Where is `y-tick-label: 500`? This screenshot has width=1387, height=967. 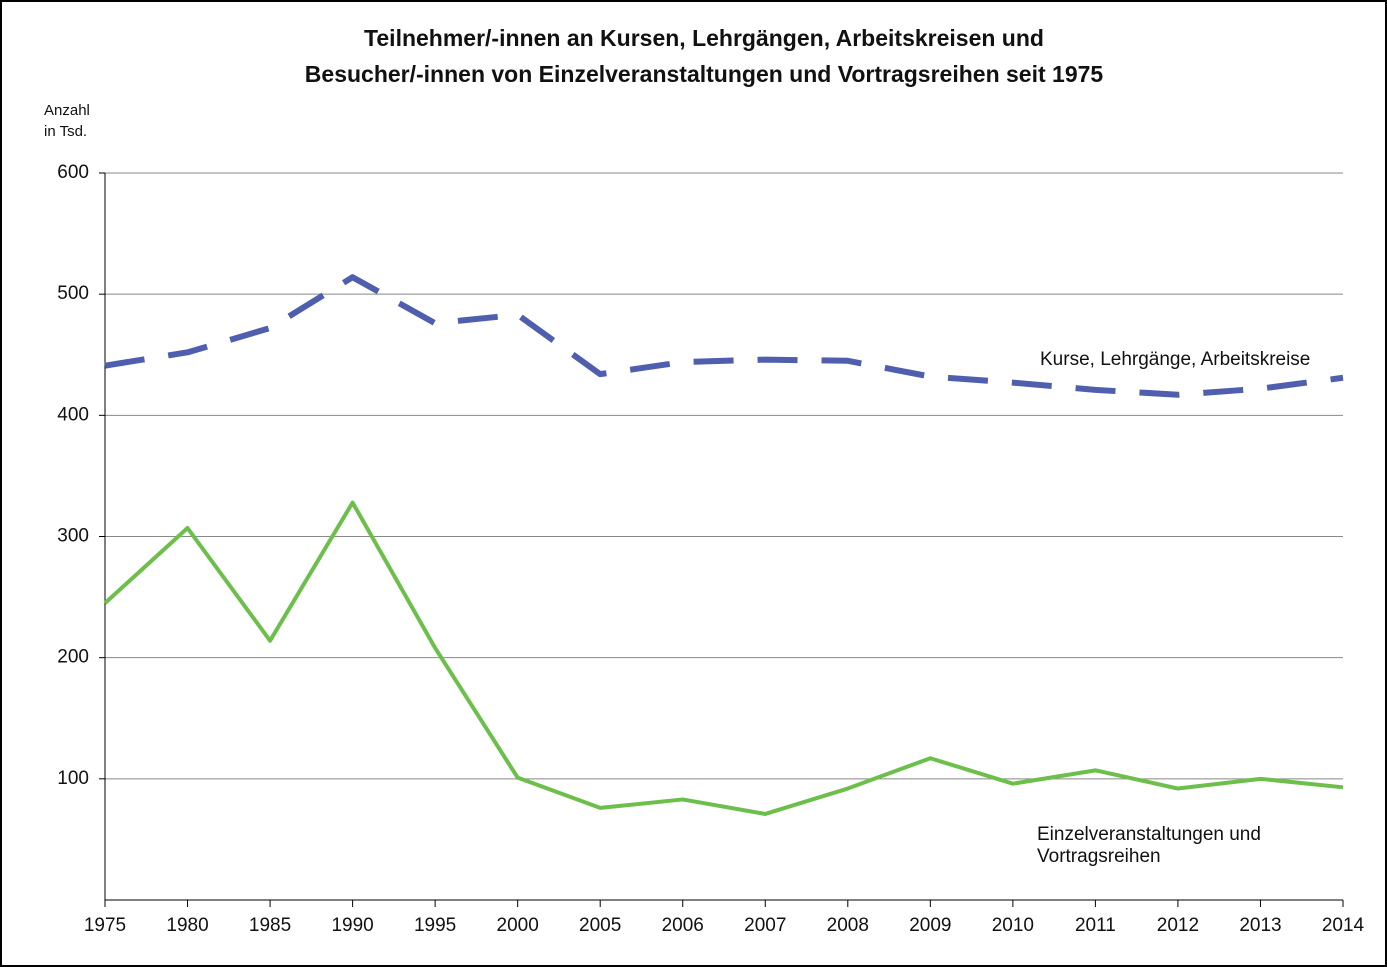
y-tick-label: 500 is located at coordinates (73, 293).